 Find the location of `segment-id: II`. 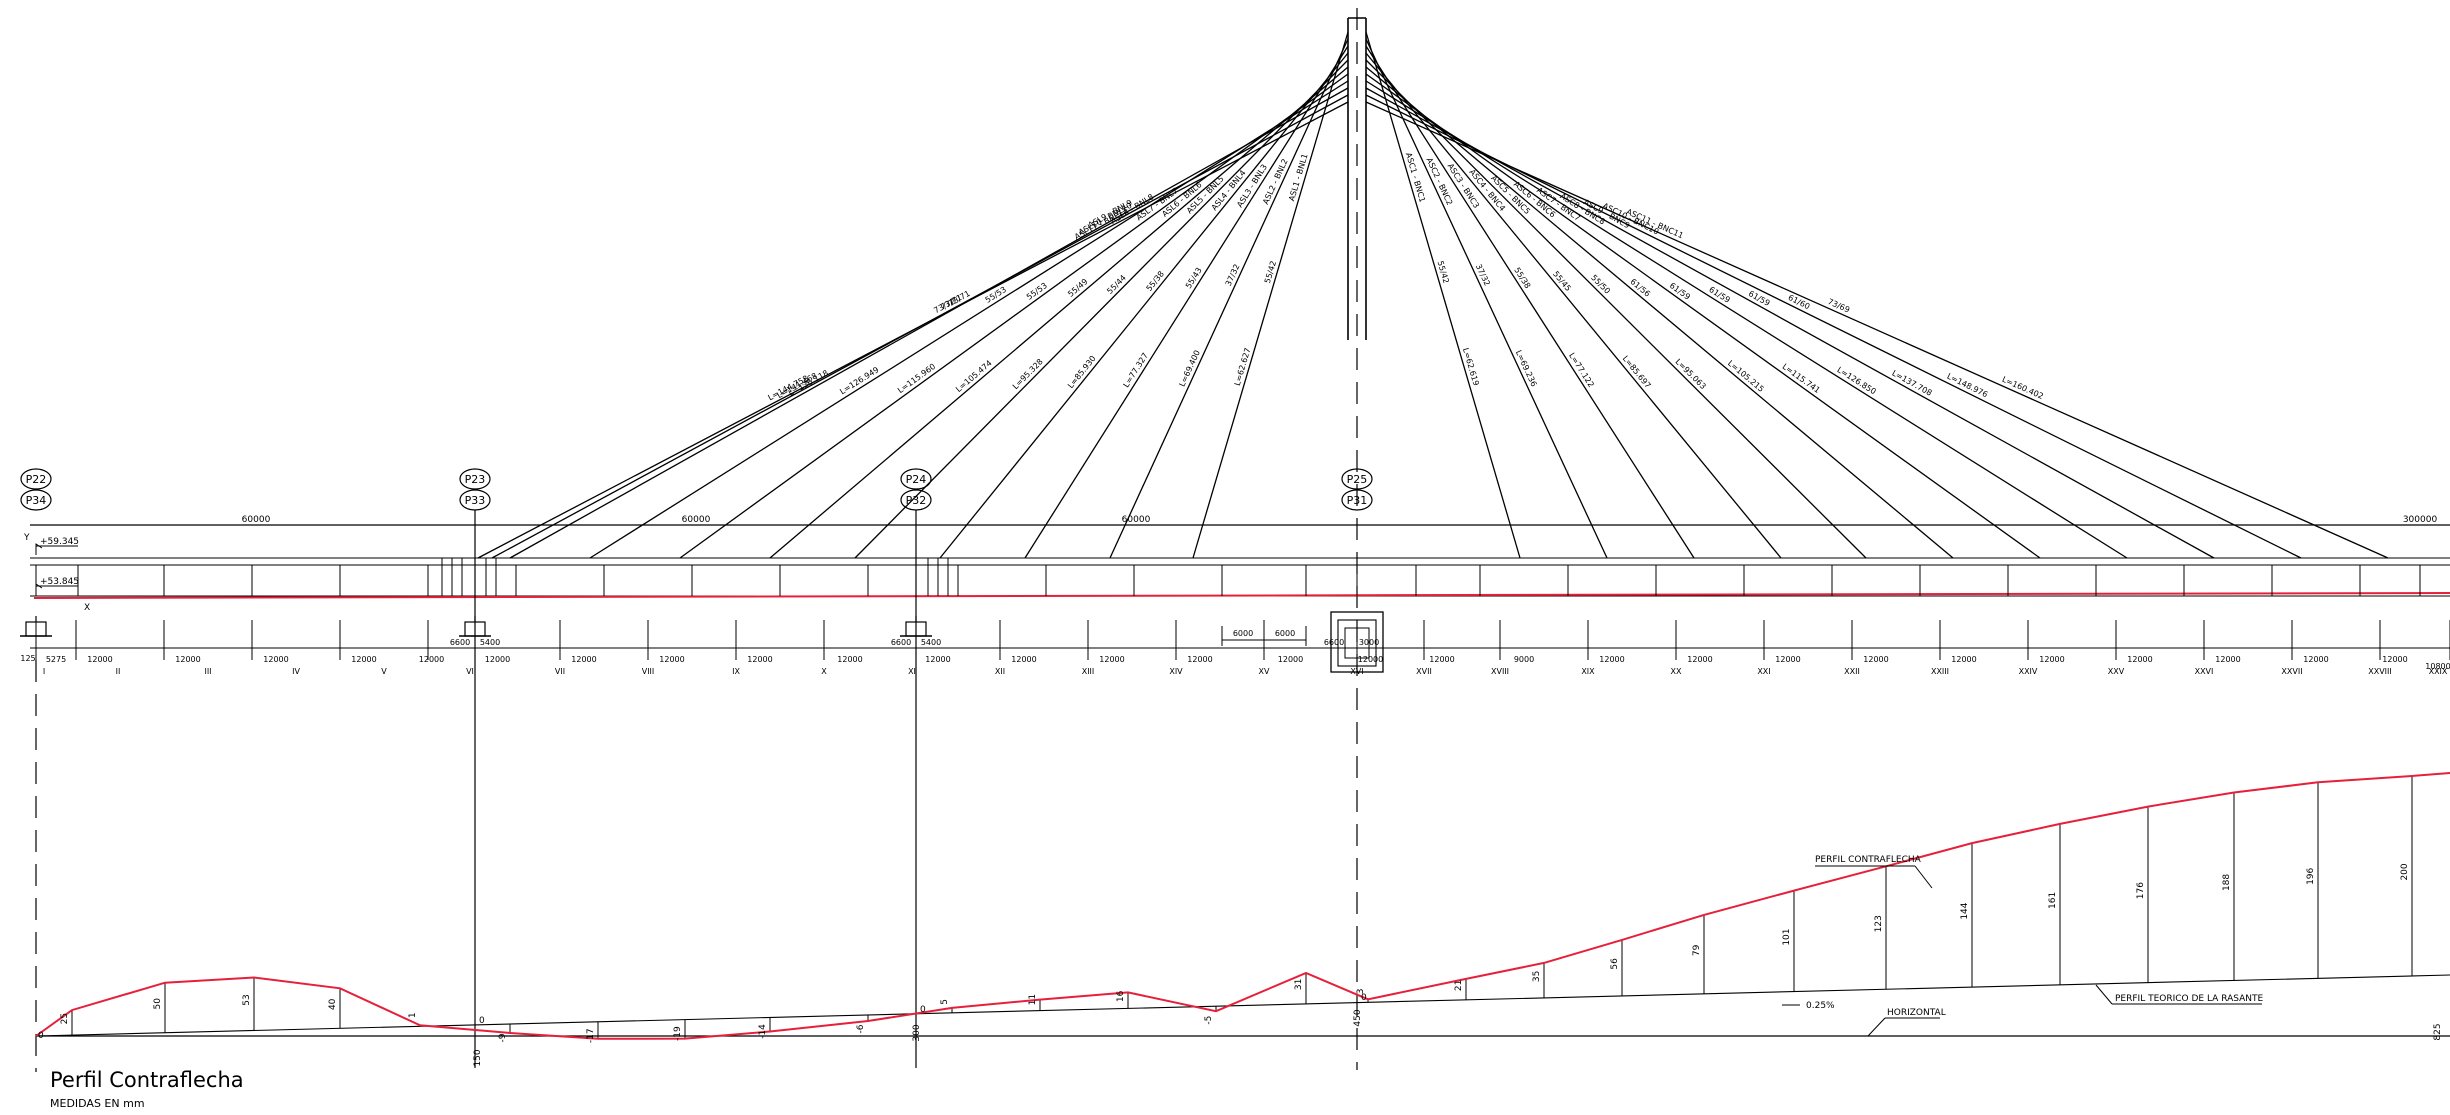

segment-id: II is located at coordinates (118, 671).